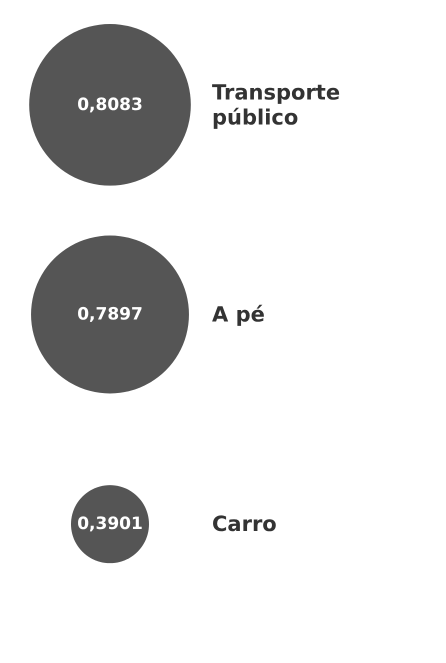 The image size is (446, 663). What do you see at coordinates (244, 524) in the screenshot?
I see `category-label: Carro` at bounding box center [244, 524].